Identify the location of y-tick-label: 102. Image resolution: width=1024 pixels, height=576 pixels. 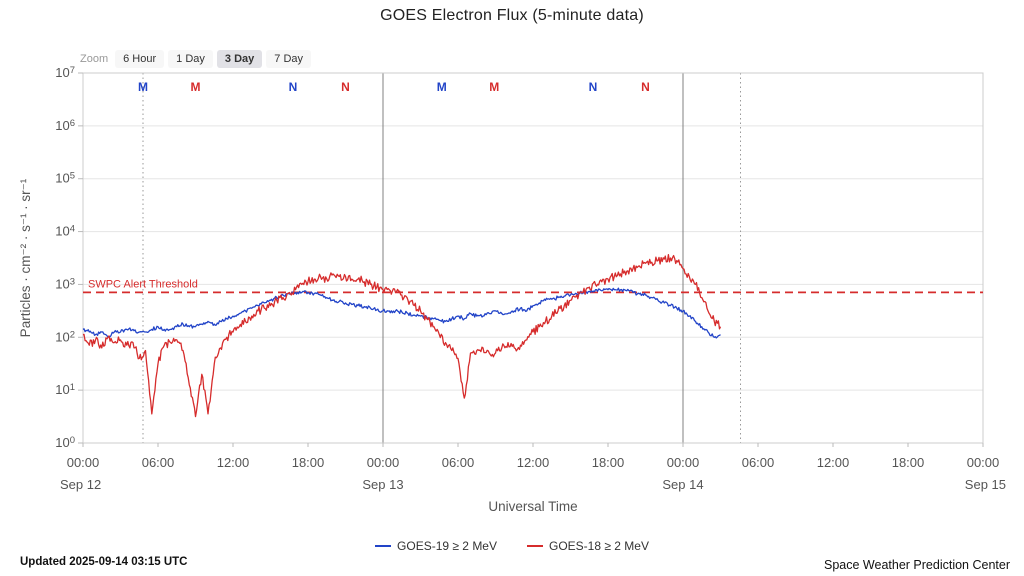
(65, 336).